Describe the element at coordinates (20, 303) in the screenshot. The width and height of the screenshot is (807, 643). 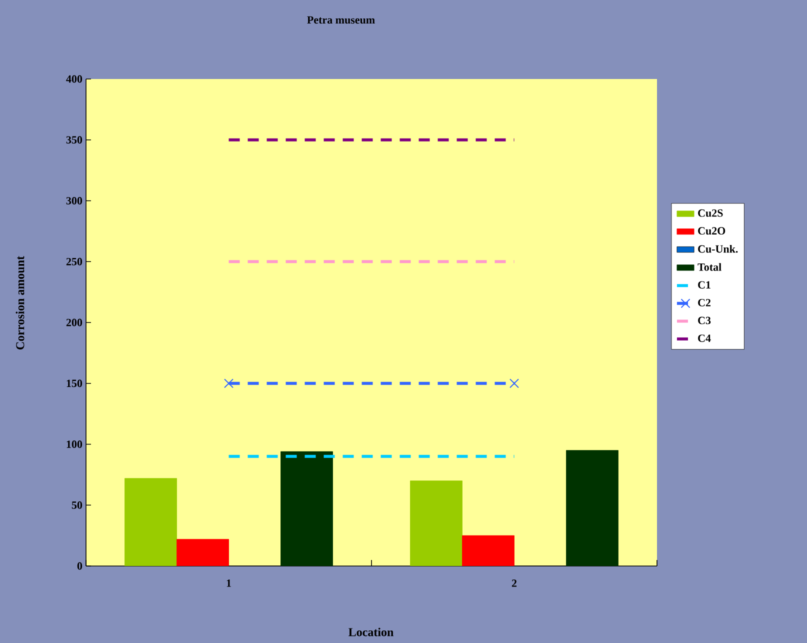
I see `y-axis-title: Corrosion amount` at that location.